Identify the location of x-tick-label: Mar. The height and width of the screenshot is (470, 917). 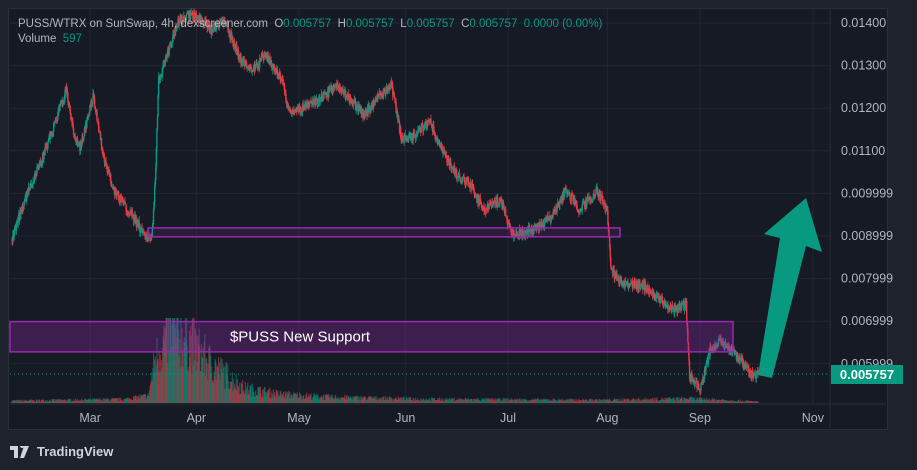
(90, 418).